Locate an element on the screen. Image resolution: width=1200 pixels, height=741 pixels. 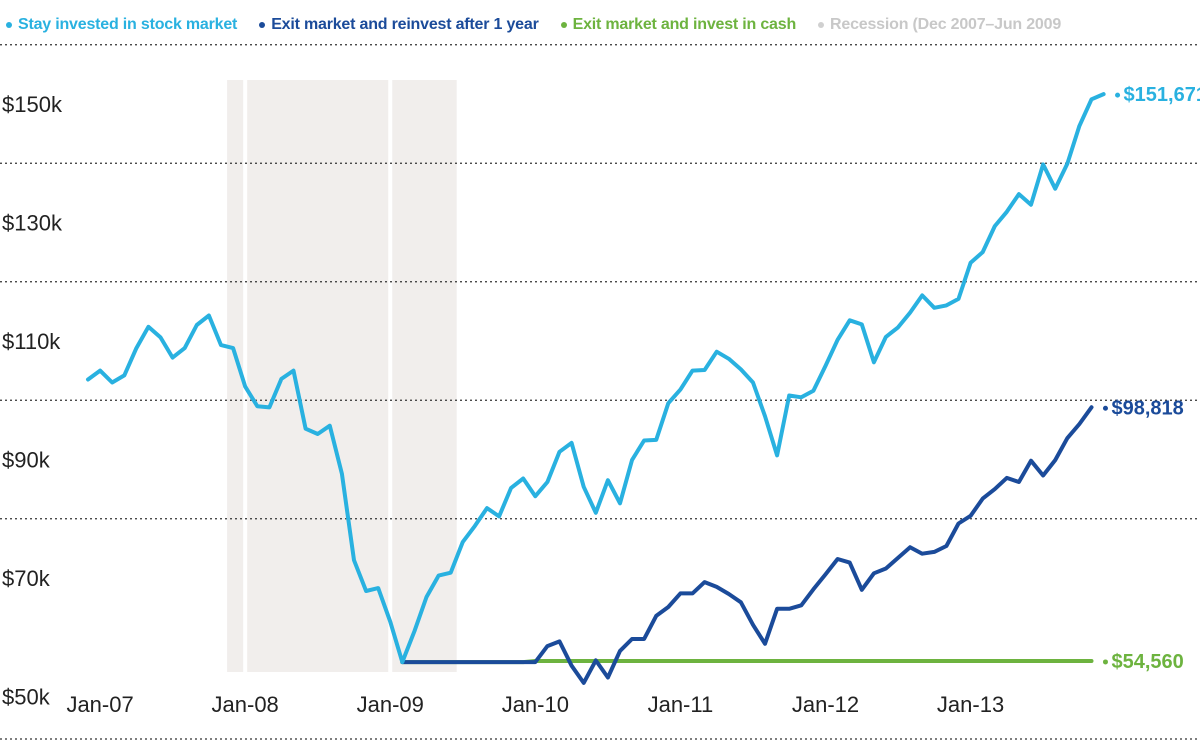
legend-dot-recession is located at coordinates (821, 25).